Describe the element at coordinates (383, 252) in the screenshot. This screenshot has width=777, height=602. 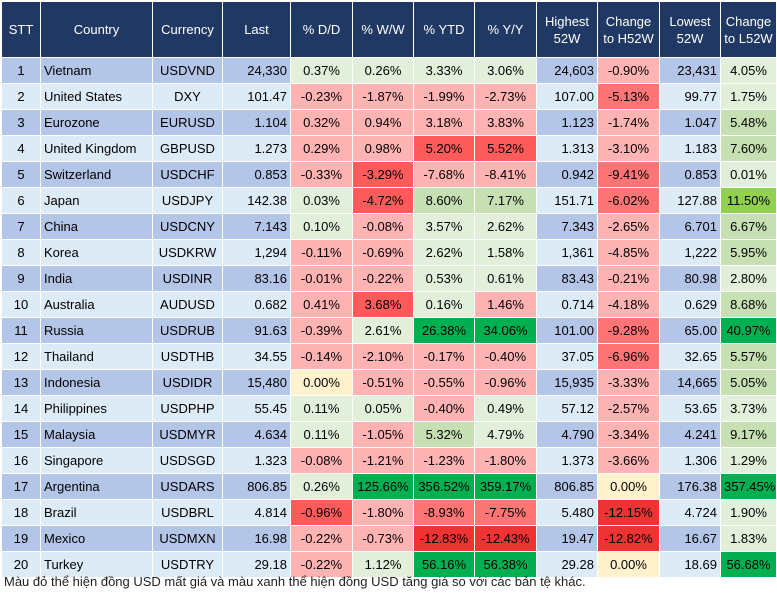
I see `cell-pct-ww: -0.69%` at that location.